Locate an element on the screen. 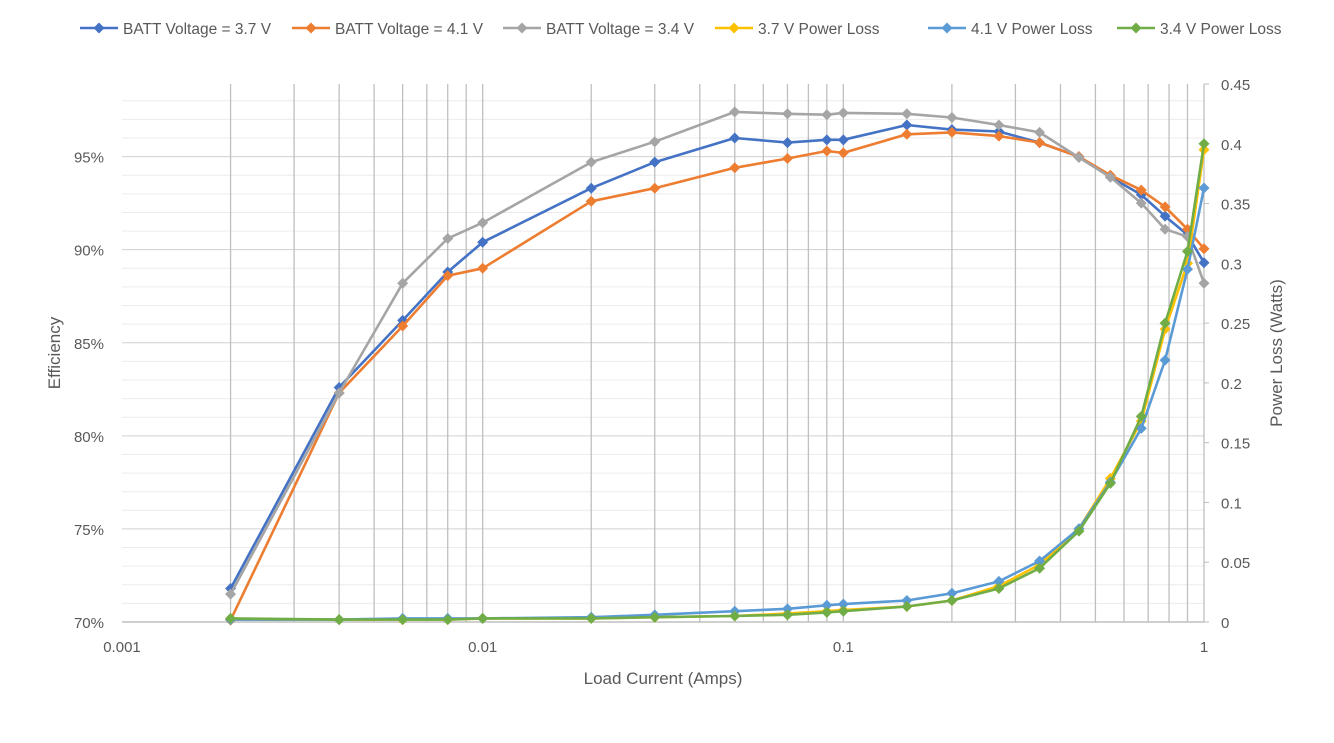 The image size is (1334, 743). y-tick-label: 95% is located at coordinates (89, 158).